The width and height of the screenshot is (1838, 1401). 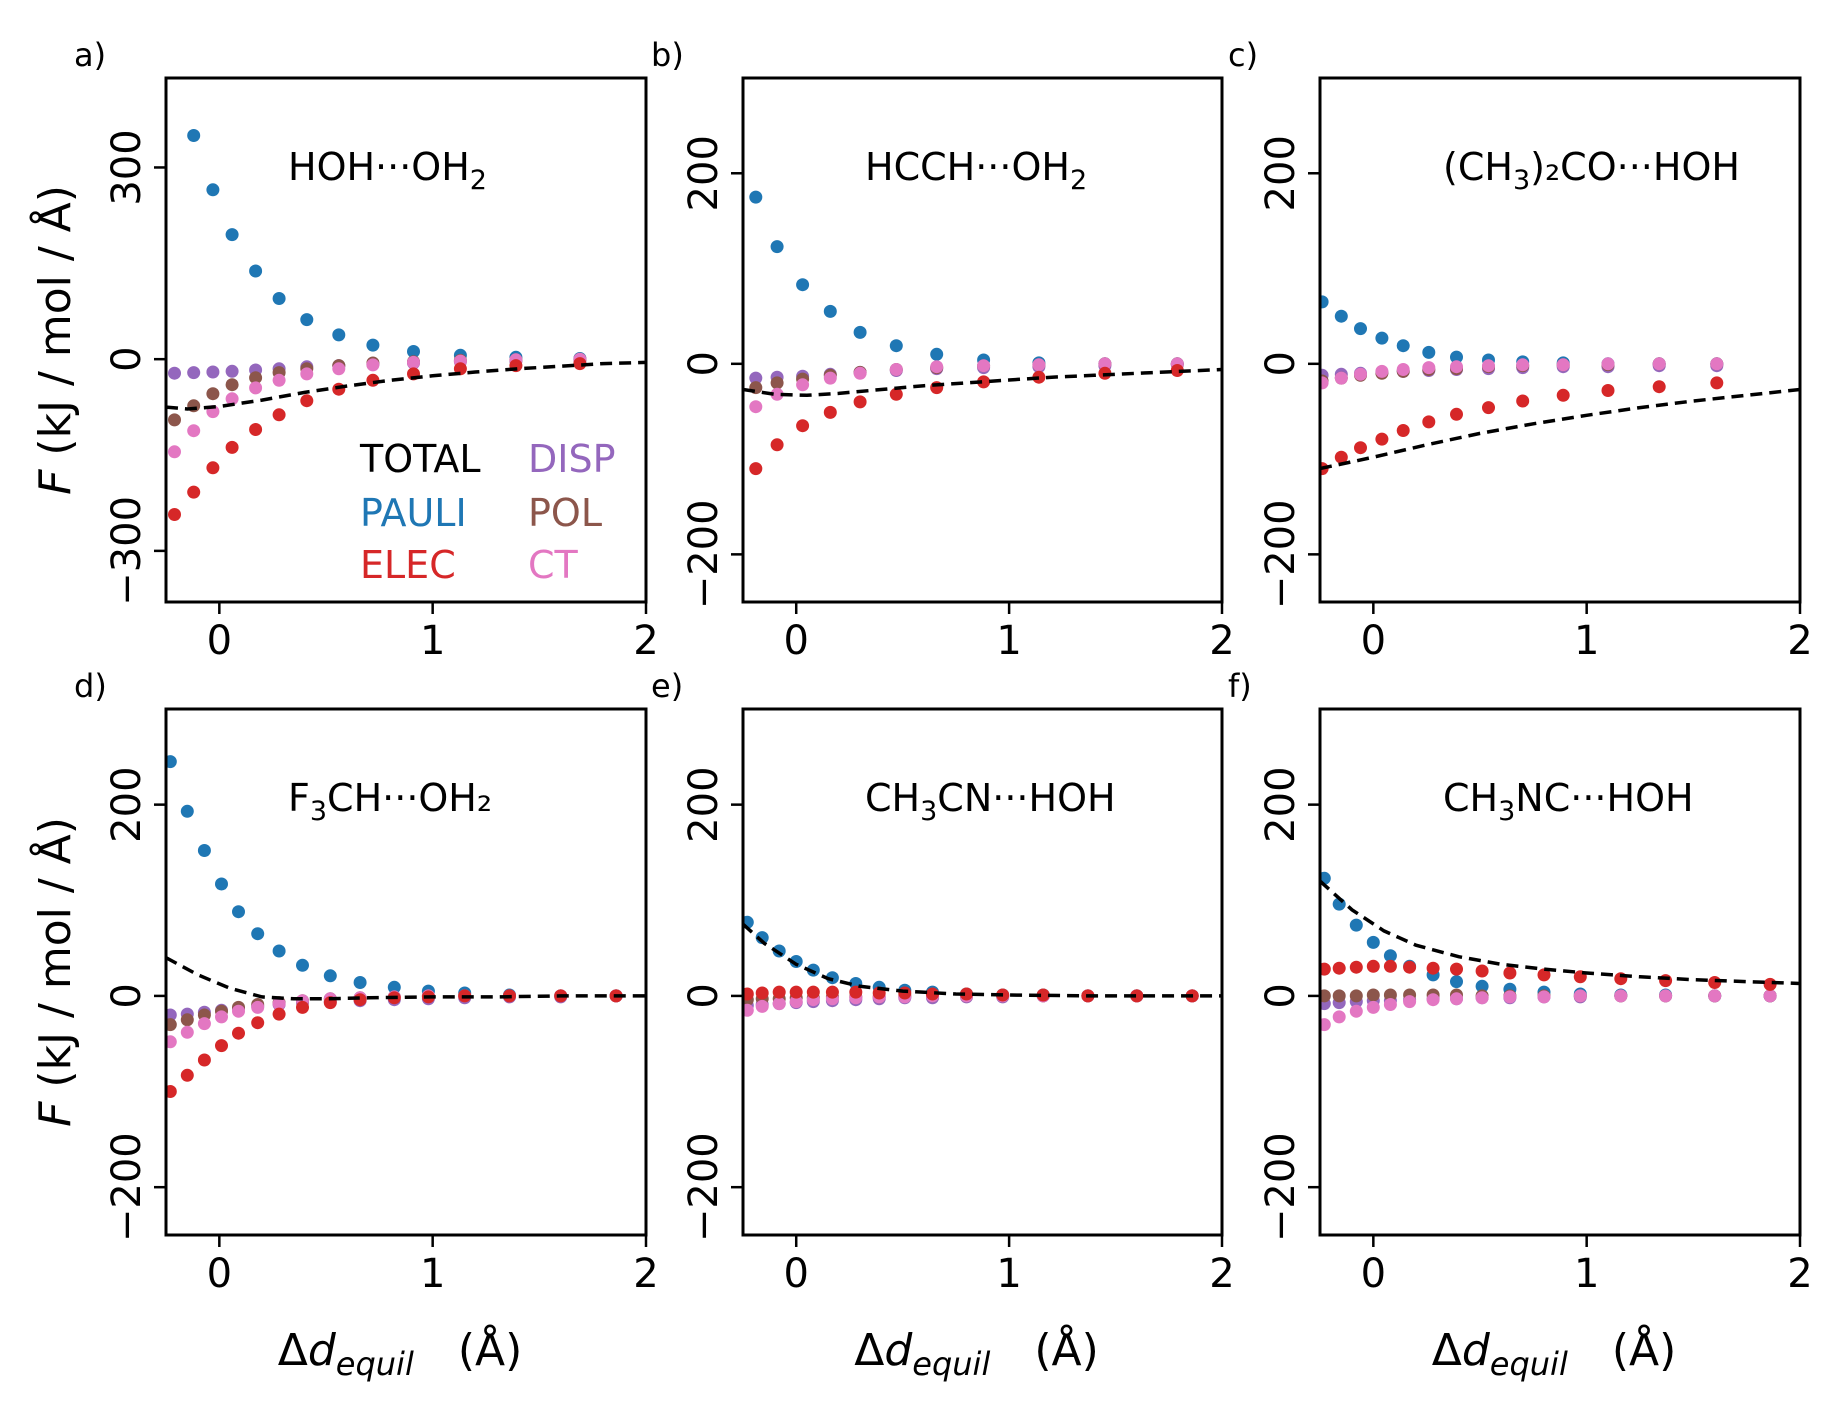 What do you see at coordinates (1478, 167) in the screenshot?
I see `title-main: (CH` at bounding box center [1478, 167].